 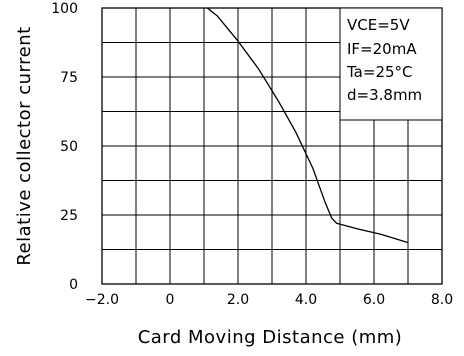 What do you see at coordinates (170, 300) in the screenshot?
I see `x-tick-label: 0` at bounding box center [170, 300].